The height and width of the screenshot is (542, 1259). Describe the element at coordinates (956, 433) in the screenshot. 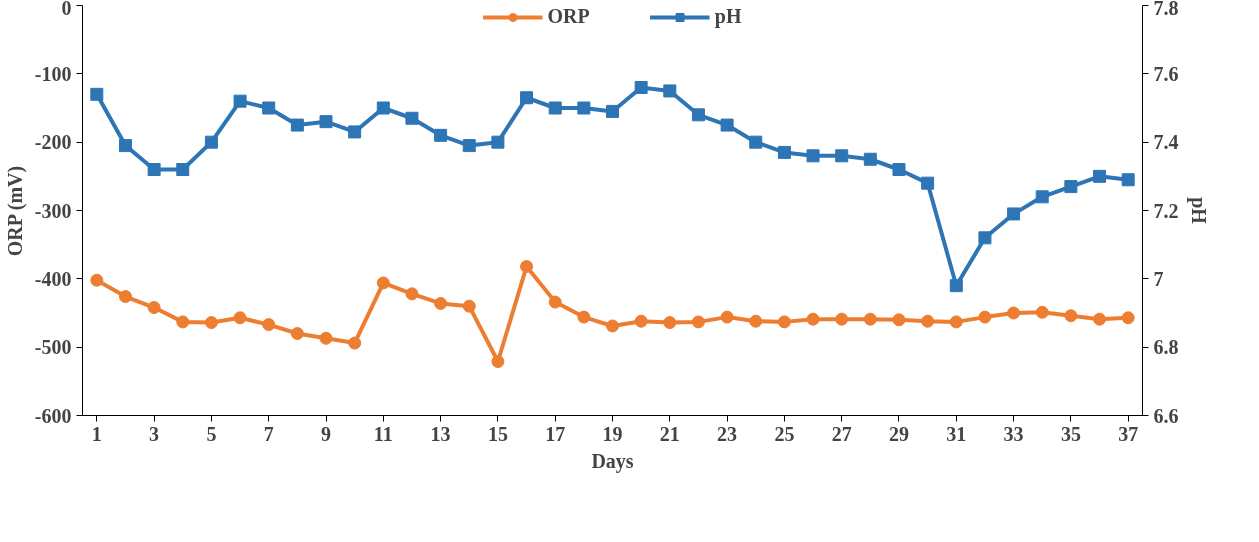

I see `x-tick-label: 31` at that location.